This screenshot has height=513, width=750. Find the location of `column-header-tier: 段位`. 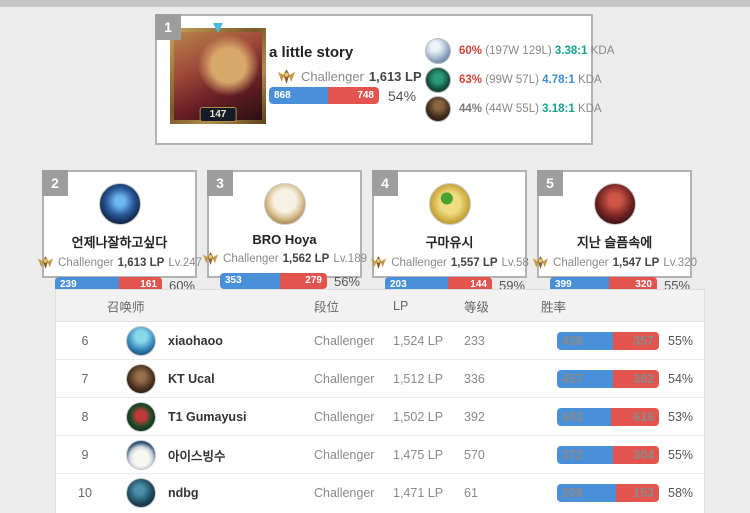

column-header-tier: 段位 is located at coordinates (327, 307).